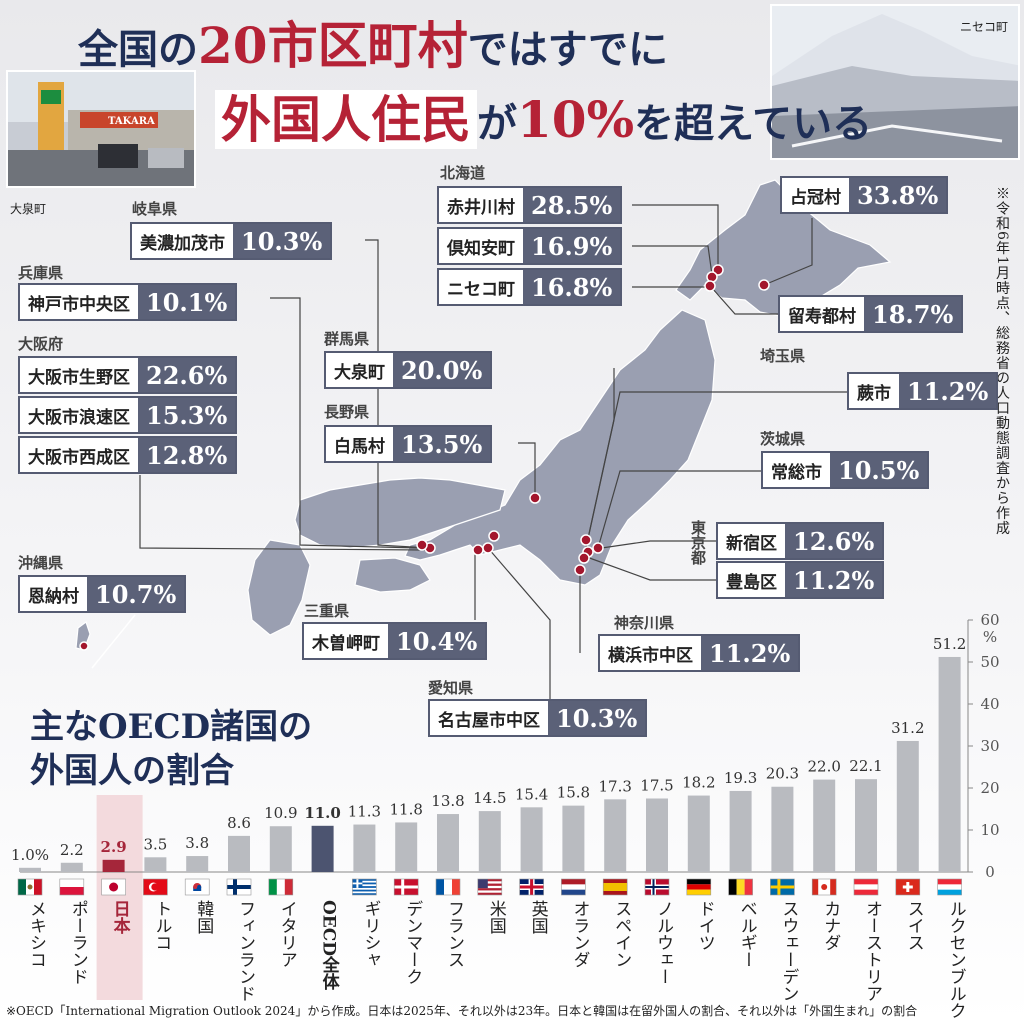 This screenshot has width=1024, height=1024. What do you see at coordinates (187, 415) in the screenshot?
I see `municipality-value: 15.3%` at bounding box center [187, 415].